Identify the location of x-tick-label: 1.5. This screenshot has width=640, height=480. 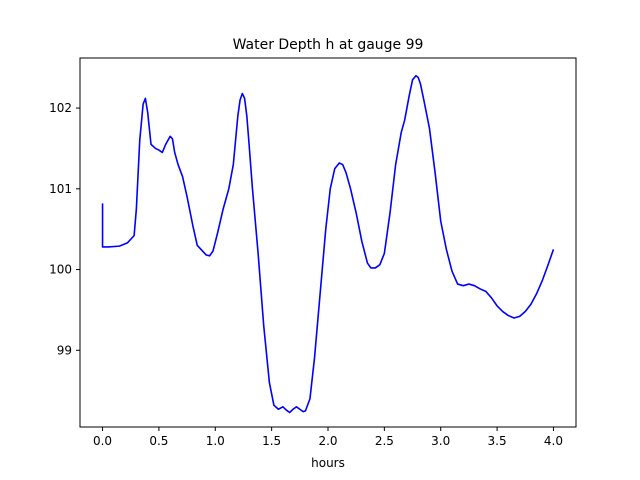
(271, 441).